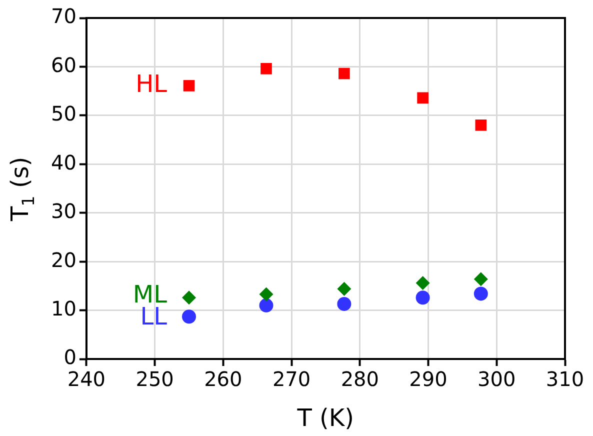 This screenshot has height=436, width=593. I want to click on x-axis-title: T (K), so click(325, 418).